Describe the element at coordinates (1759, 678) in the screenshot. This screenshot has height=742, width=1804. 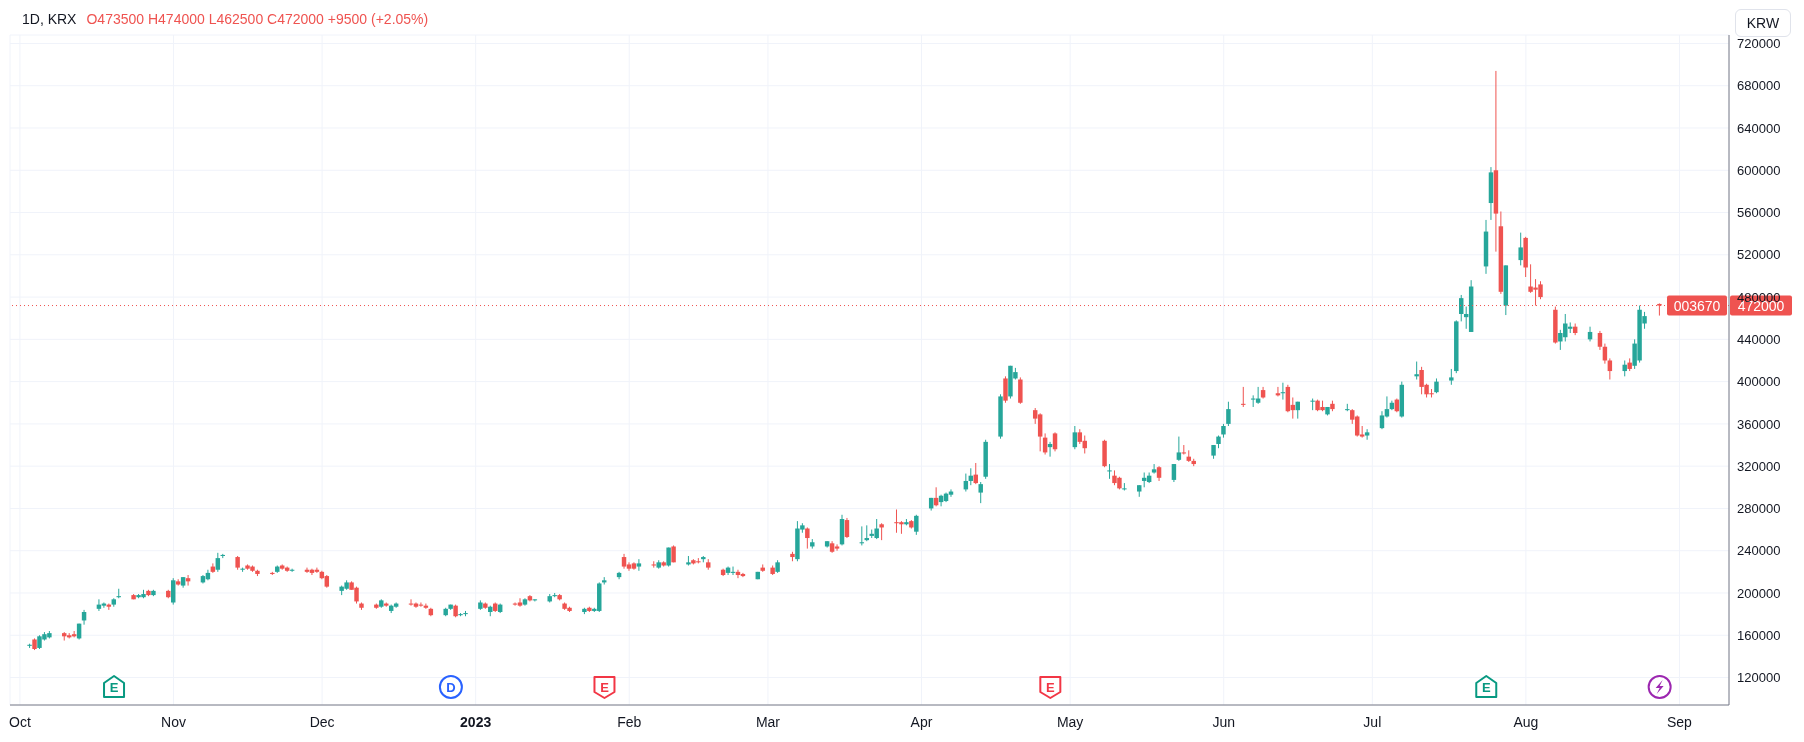
I see `y-tick-label: 120000` at that location.